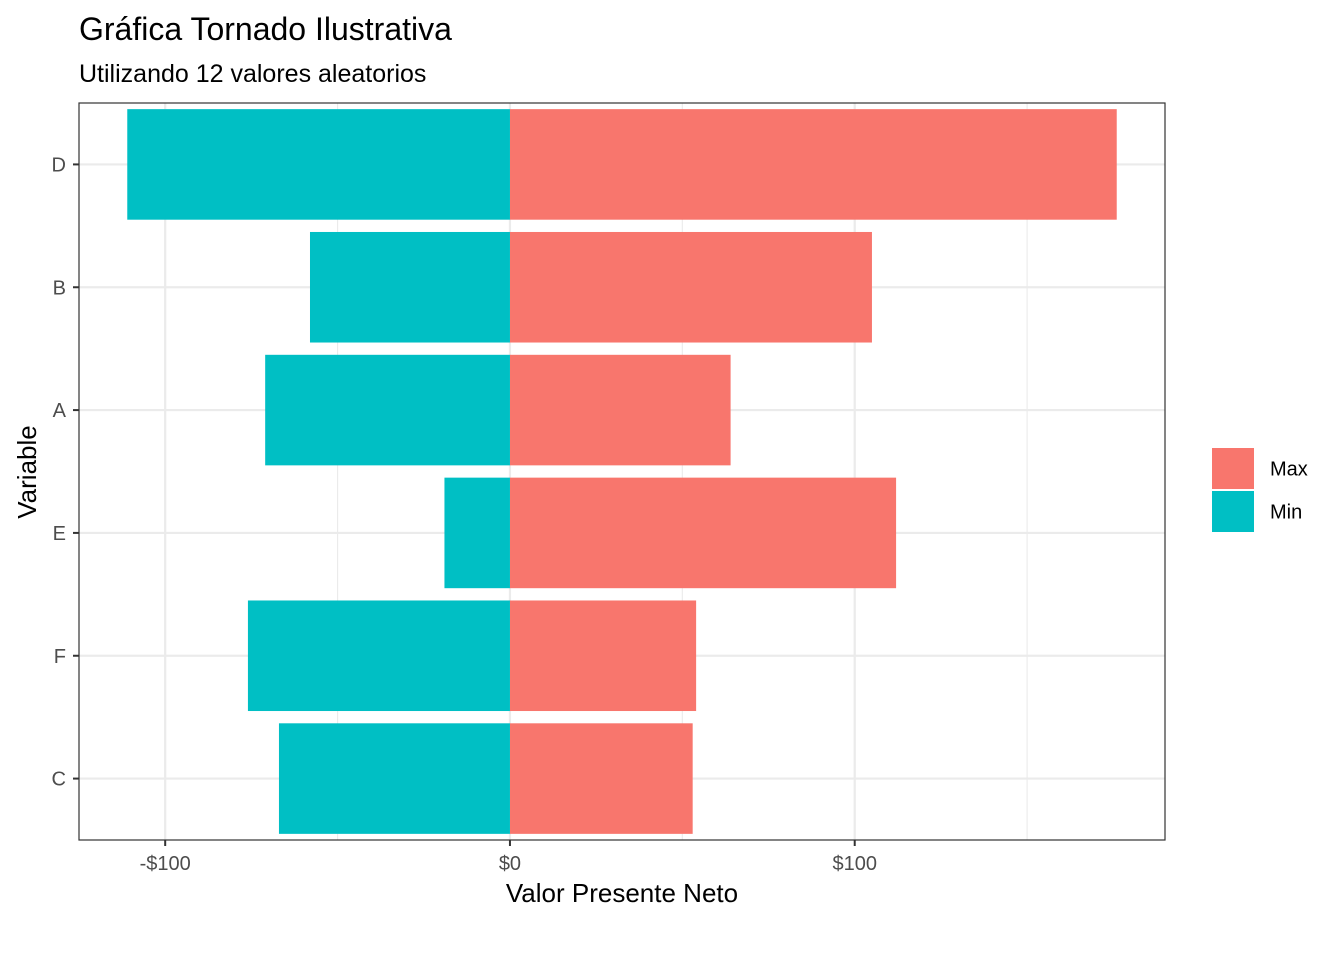 This screenshot has width=1344, height=960. Describe the element at coordinates (394, 778) in the screenshot. I see `bar-min-c` at that location.